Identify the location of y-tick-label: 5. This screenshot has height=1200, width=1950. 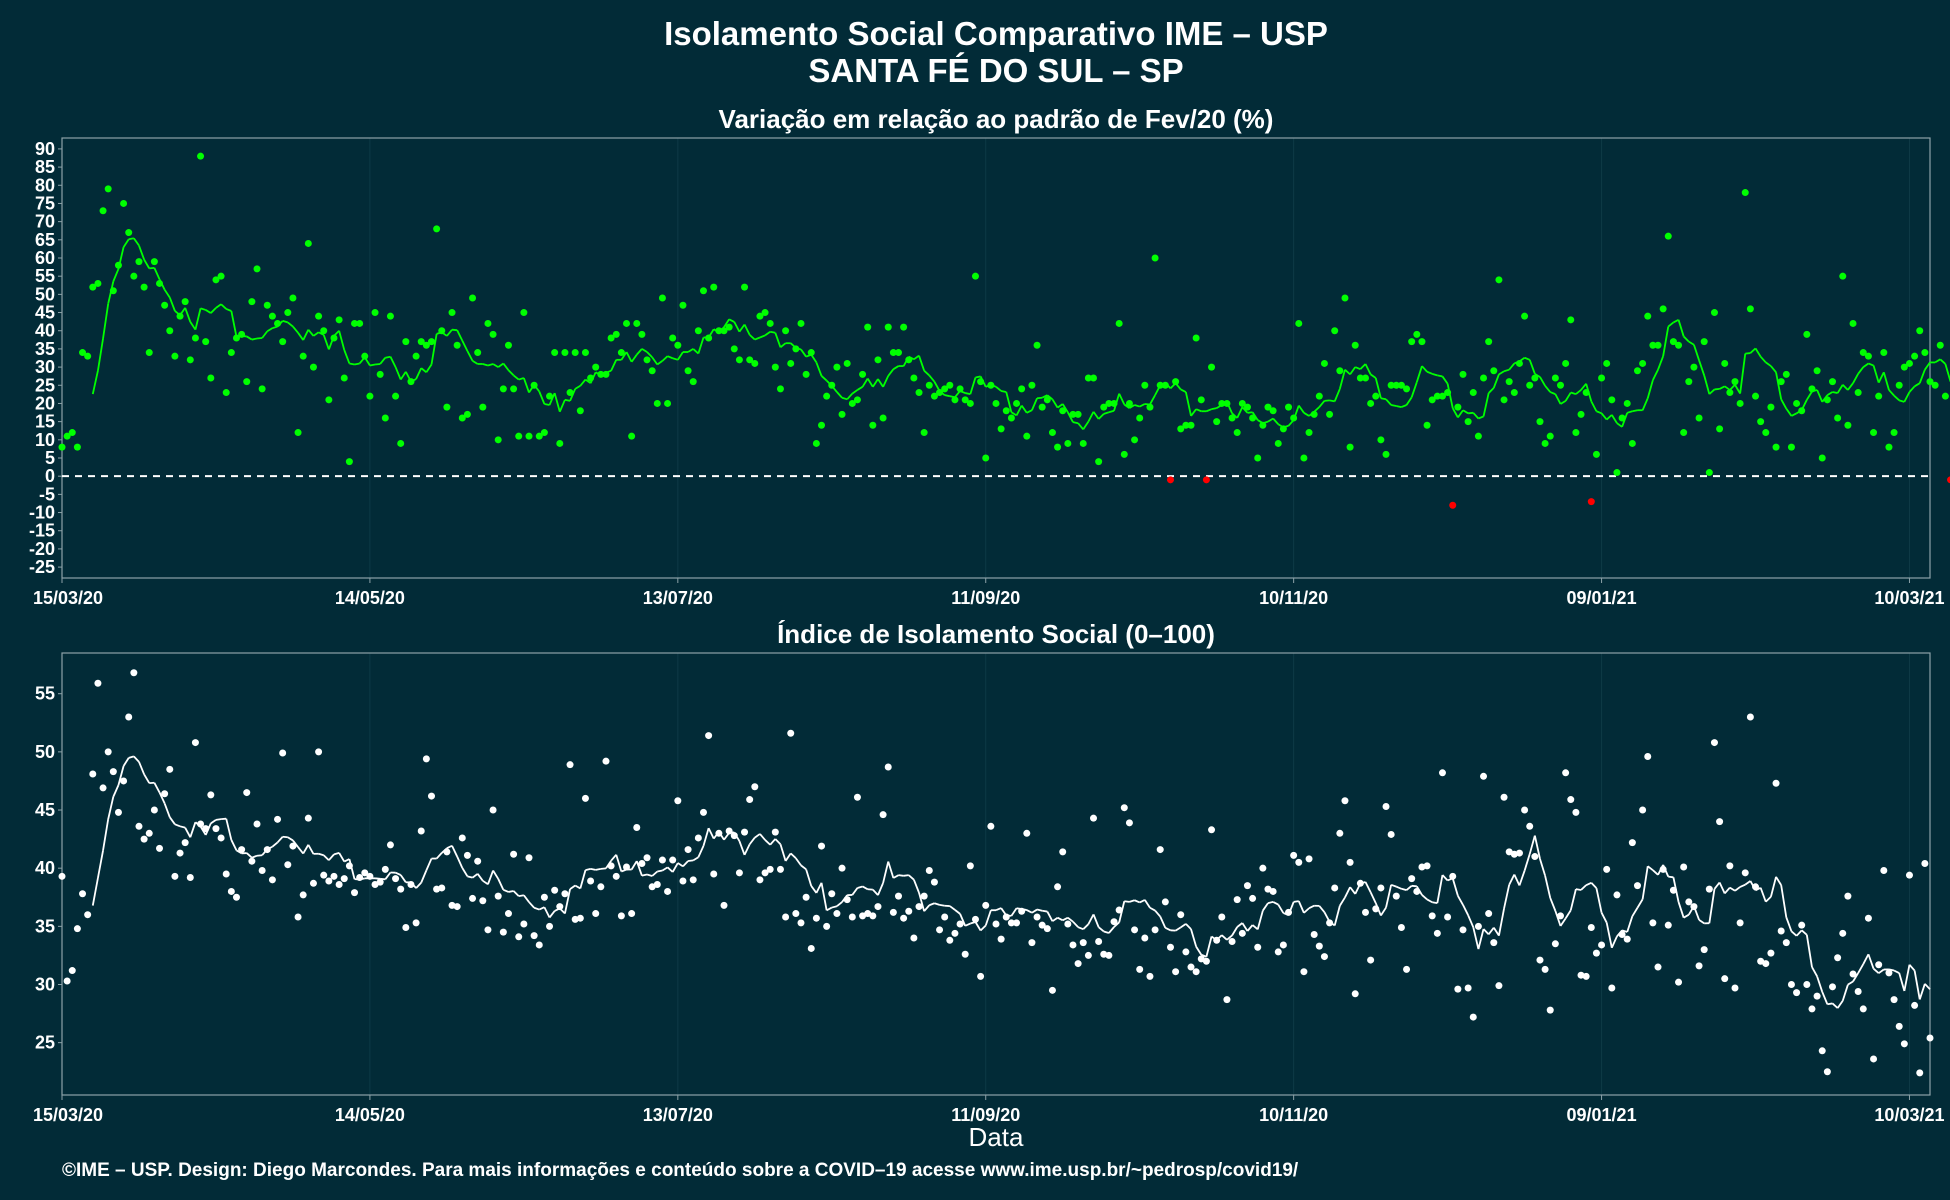
(50, 458).